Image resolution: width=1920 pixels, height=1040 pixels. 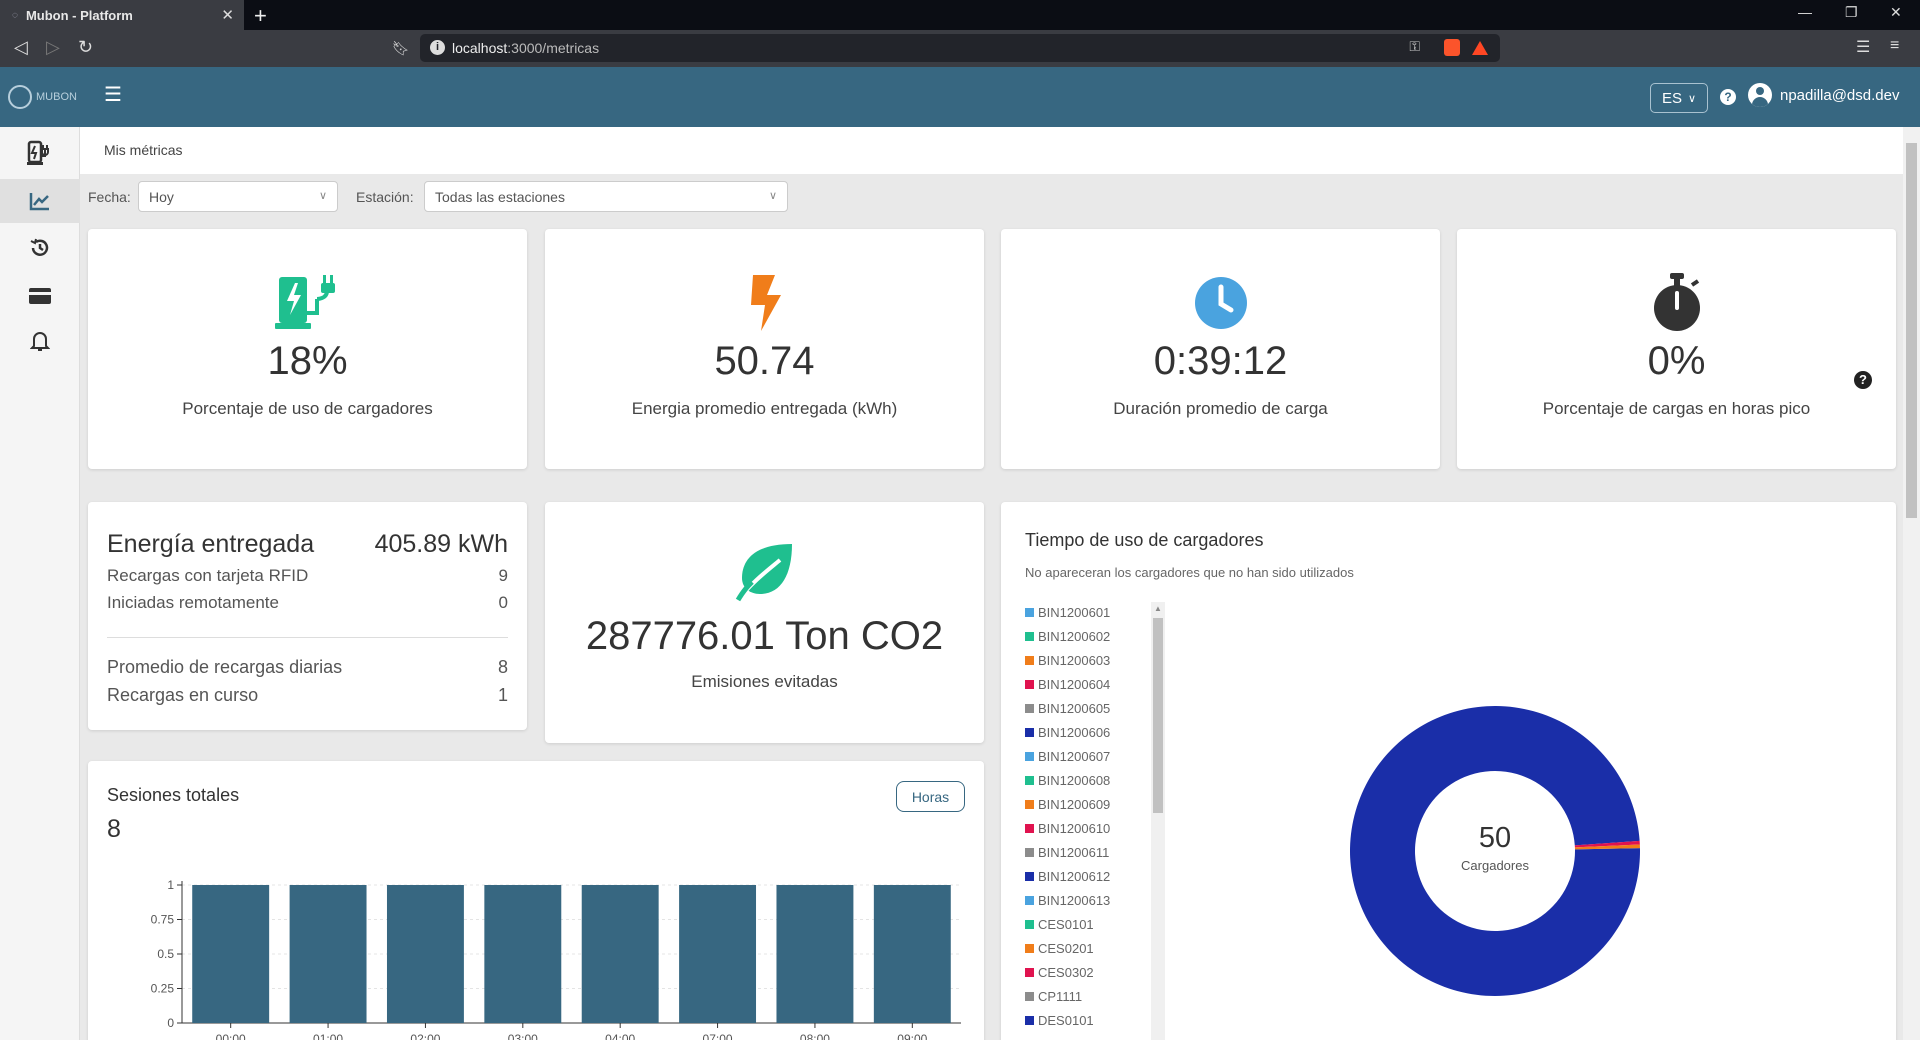 I want to click on y-tick-label: 1, so click(x=170, y=885).